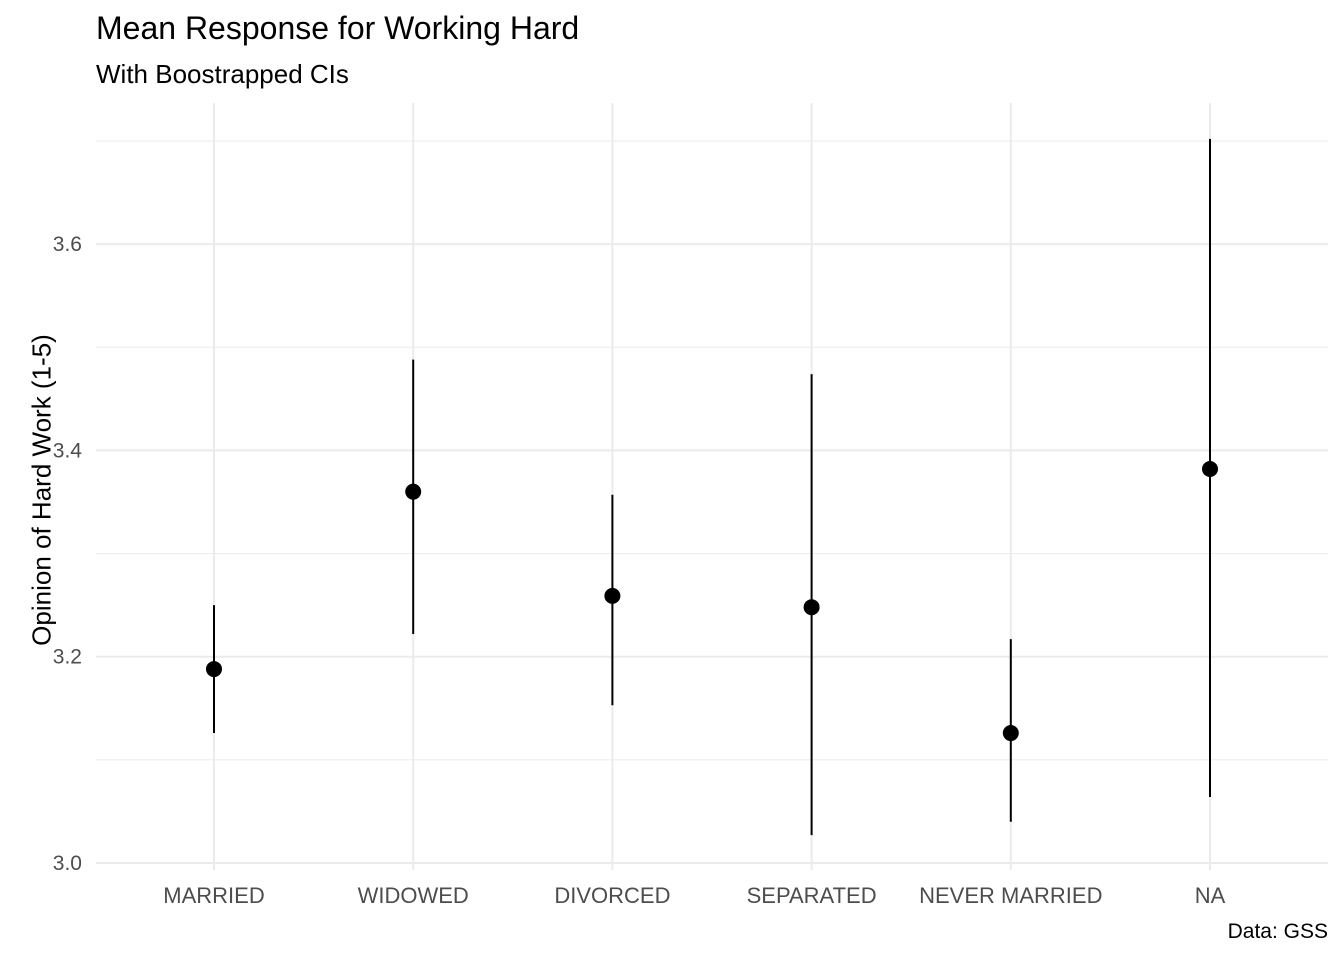 The width and height of the screenshot is (1344, 960). Describe the element at coordinates (1010, 895) in the screenshot. I see `x-tick-label: NEVER MARRIED` at that location.